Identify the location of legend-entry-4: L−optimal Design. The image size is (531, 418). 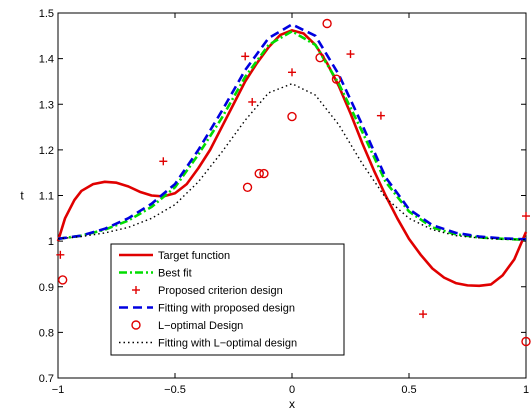
(200, 326).